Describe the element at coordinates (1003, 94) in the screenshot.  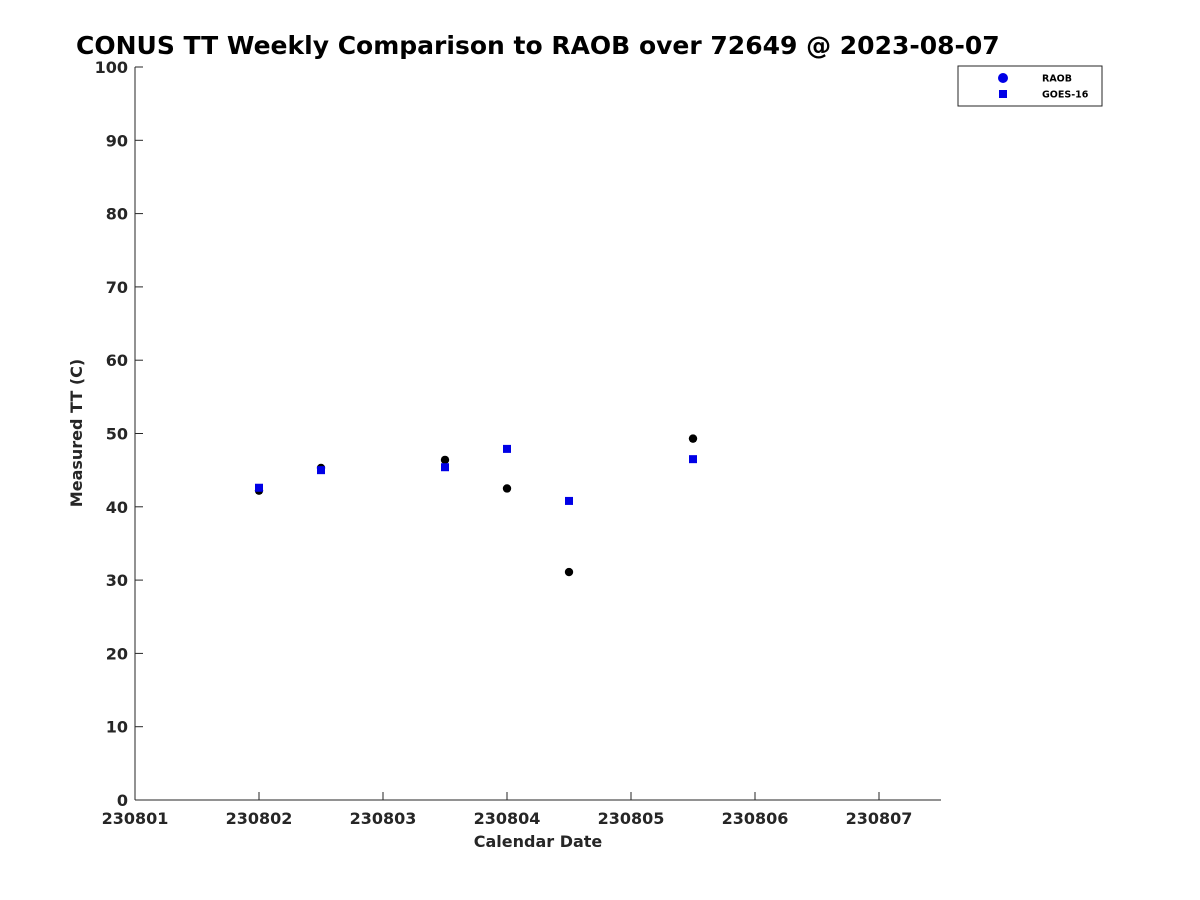
I see `legend-marker-goes16` at that location.